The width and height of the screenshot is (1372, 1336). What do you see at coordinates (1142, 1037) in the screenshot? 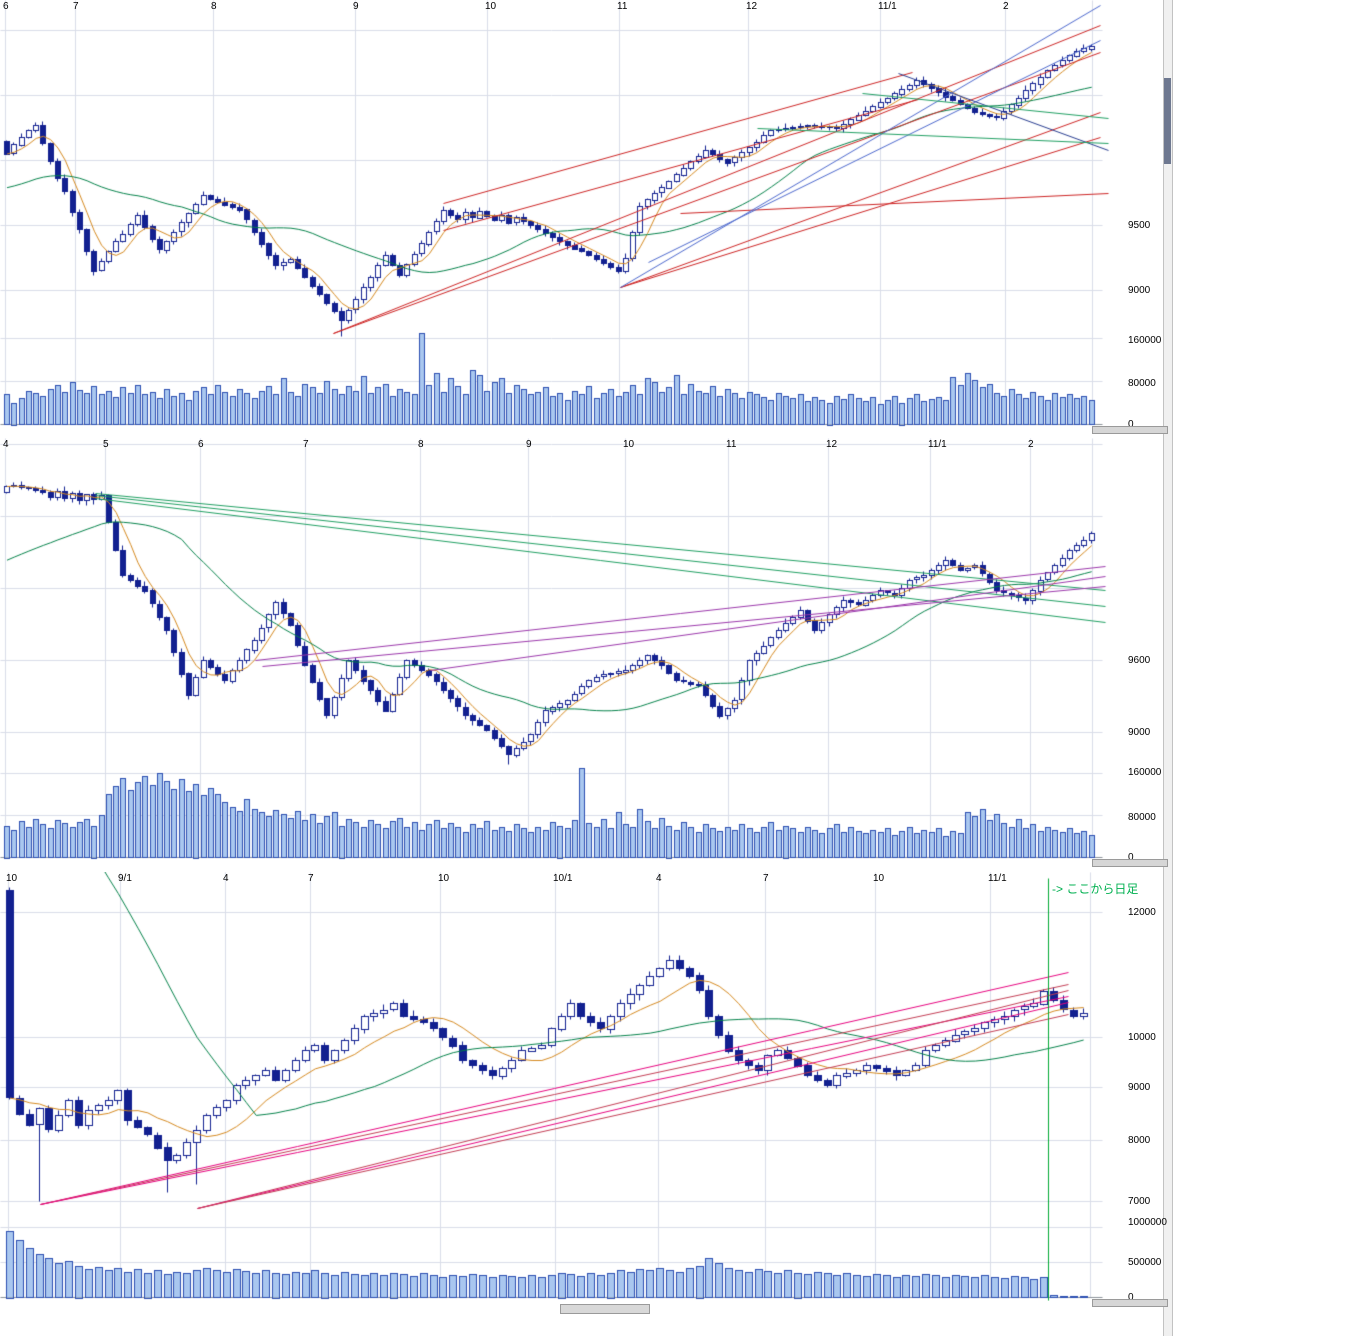
I see `y-axis-label: 10000` at bounding box center [1142, 1037].